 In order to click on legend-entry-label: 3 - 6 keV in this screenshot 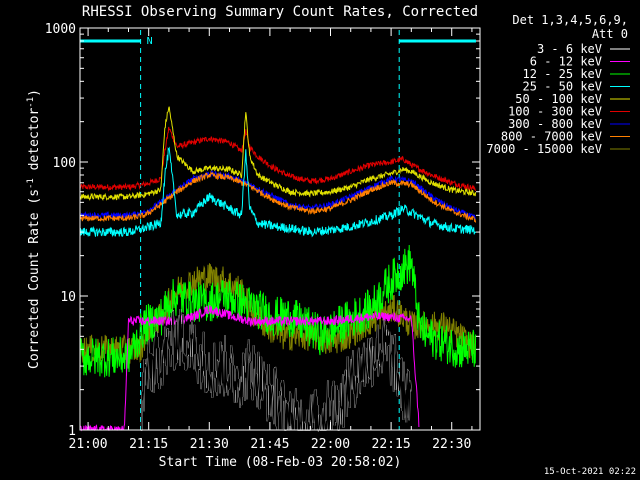, I will do `click(569, 49)`.